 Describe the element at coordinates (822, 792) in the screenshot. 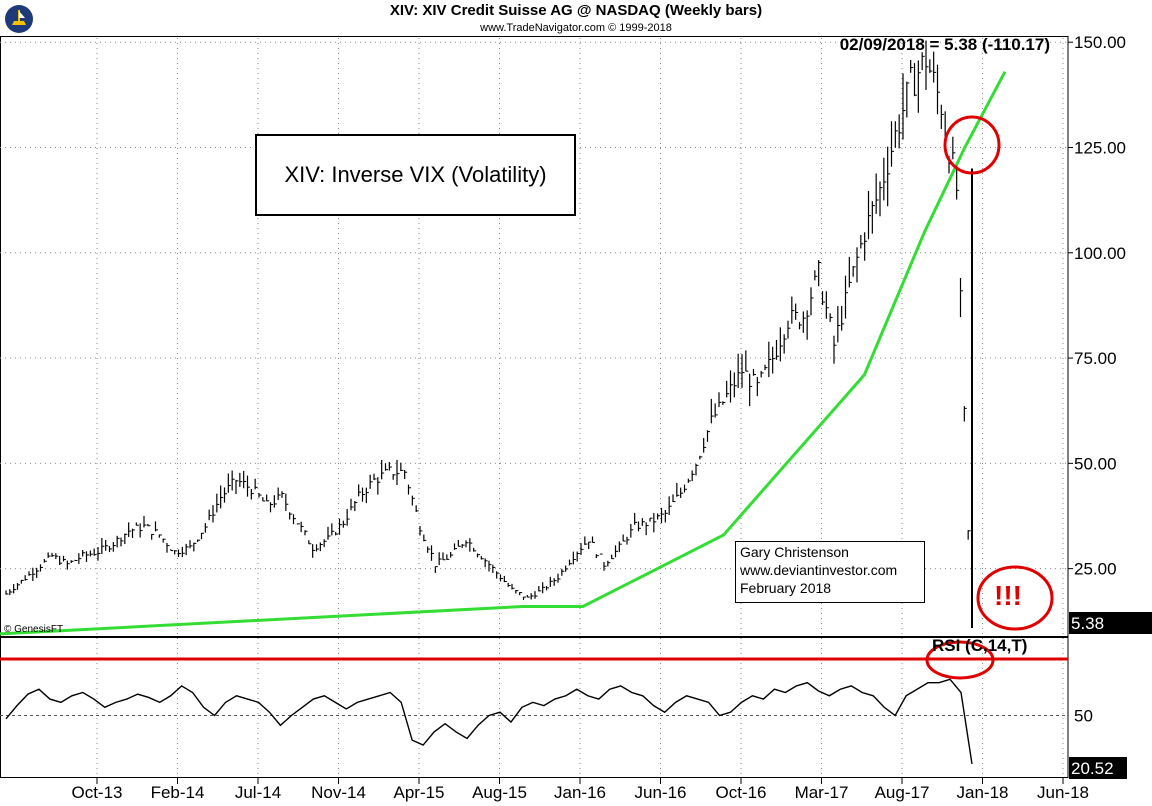

I see `x-tick-label: Mar-17` at that location.